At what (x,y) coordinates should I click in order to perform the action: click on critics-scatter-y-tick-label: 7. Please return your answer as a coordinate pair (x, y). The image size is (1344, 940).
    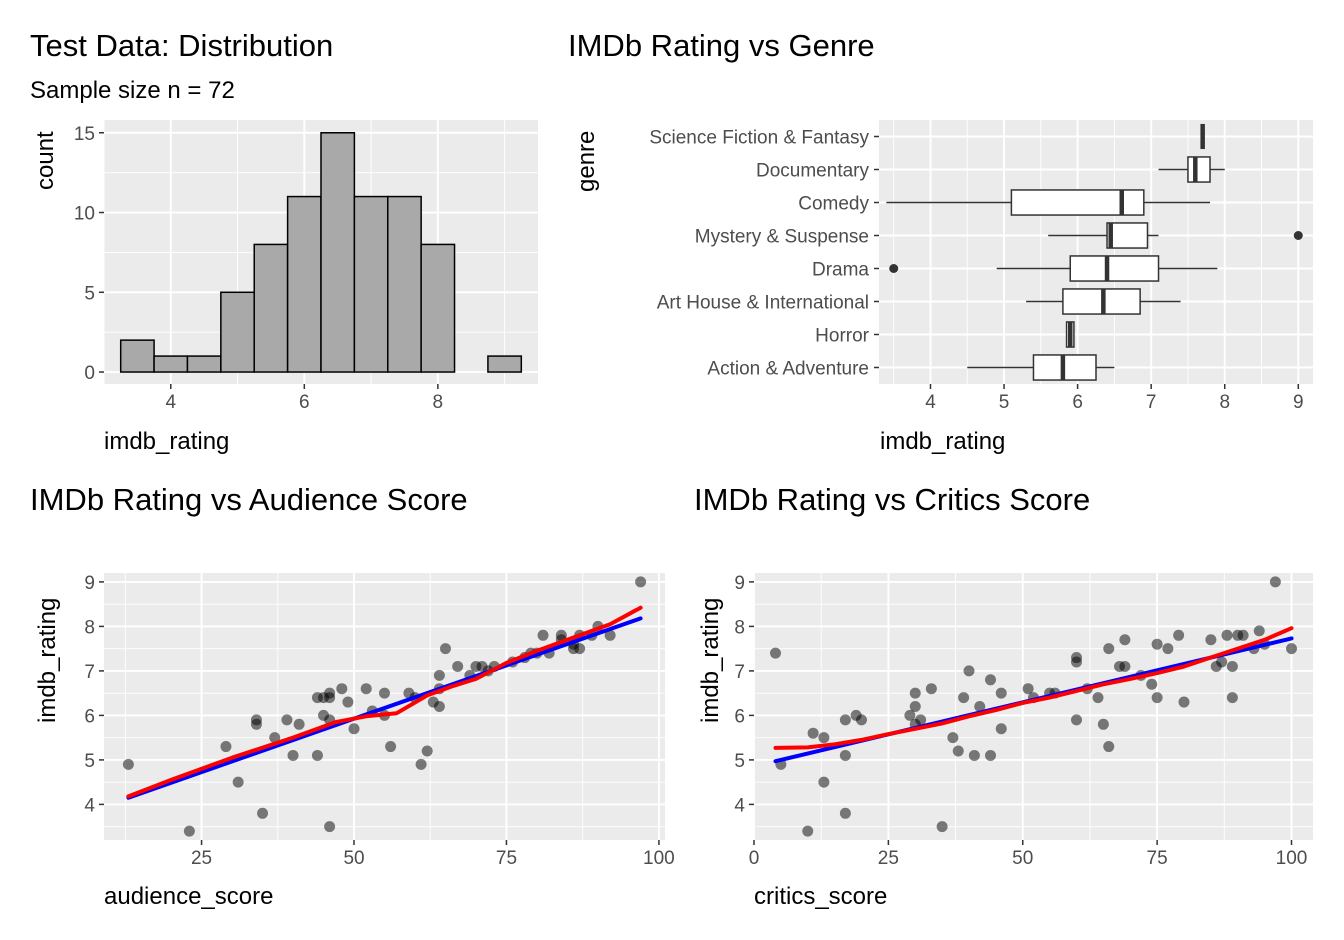
    Looking at the image, I should click on (739, 672).